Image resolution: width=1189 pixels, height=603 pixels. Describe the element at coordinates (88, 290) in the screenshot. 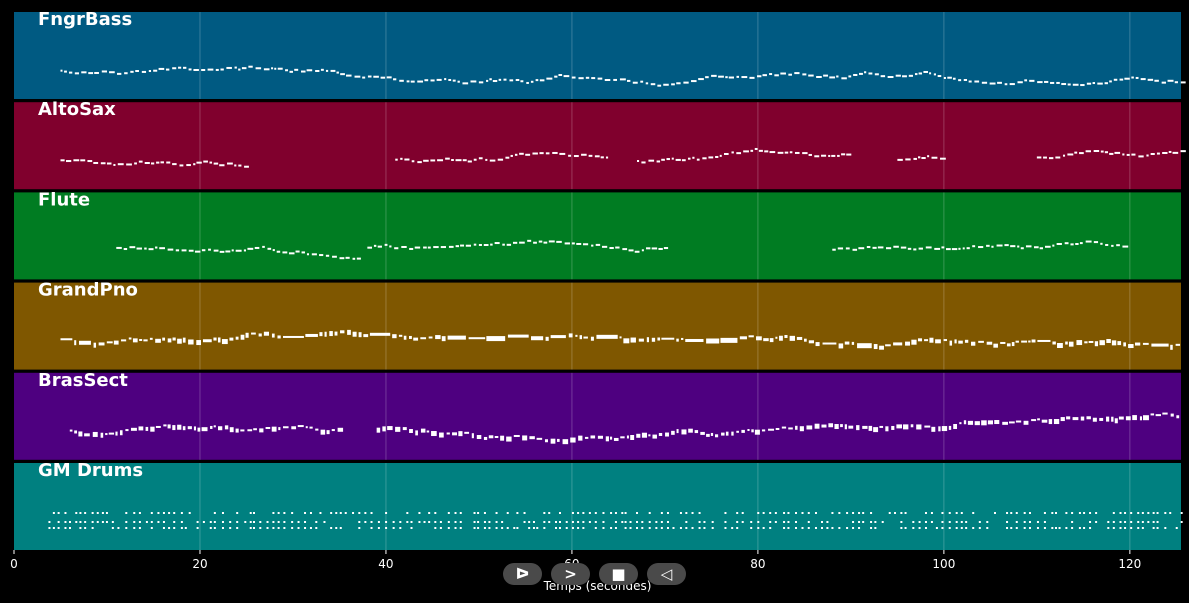

I see `track-label: GrandPno` at that location.